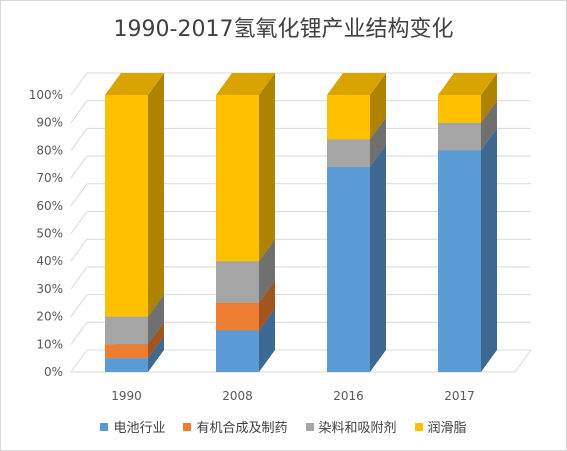 The image size is (567, 451). What do you see at coordinates (348, 396) in the screenshot?
I see `x-tick-label: 2016` at bounding box center [348, 396].